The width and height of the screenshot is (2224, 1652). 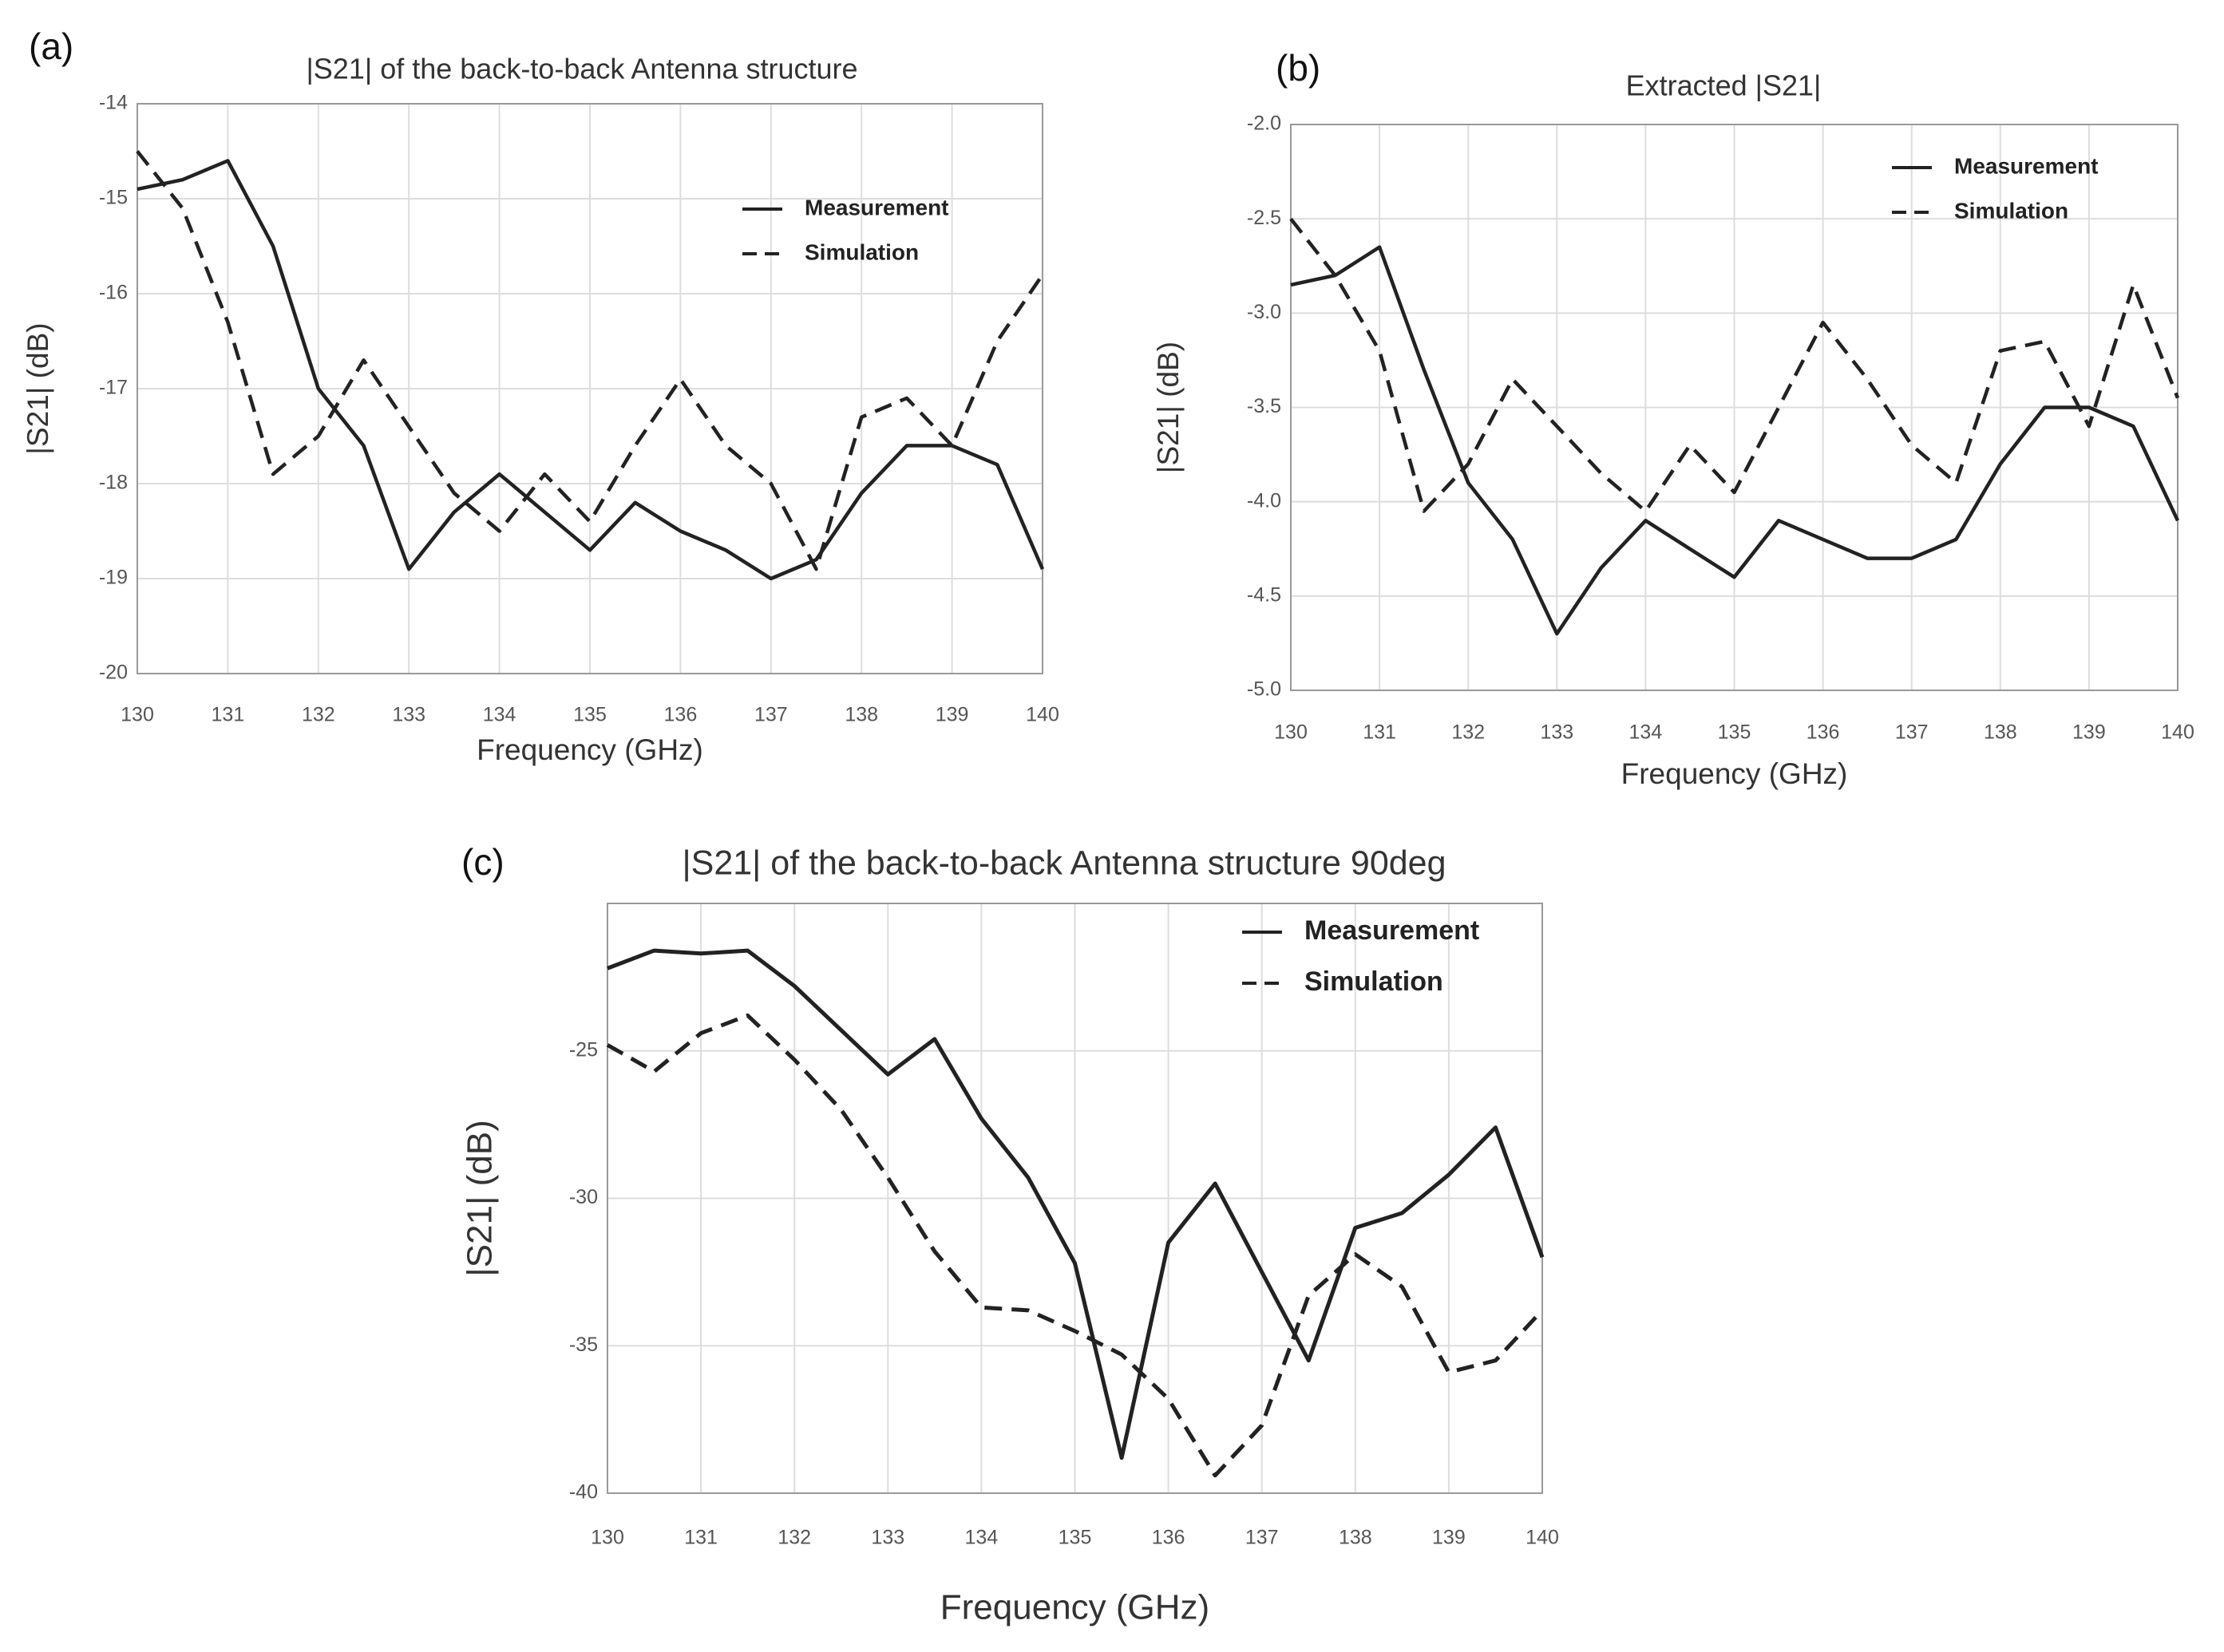 I want to click on y-tick-label: -5.0, so click(x=1264, y=689).